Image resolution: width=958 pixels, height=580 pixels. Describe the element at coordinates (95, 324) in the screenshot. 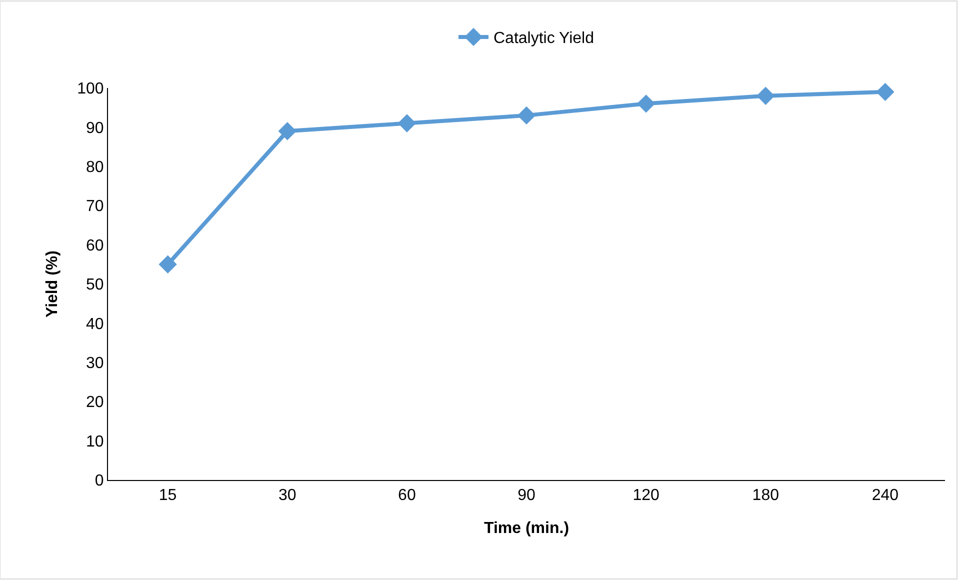

I see `y-tick-label: 40` at that location.